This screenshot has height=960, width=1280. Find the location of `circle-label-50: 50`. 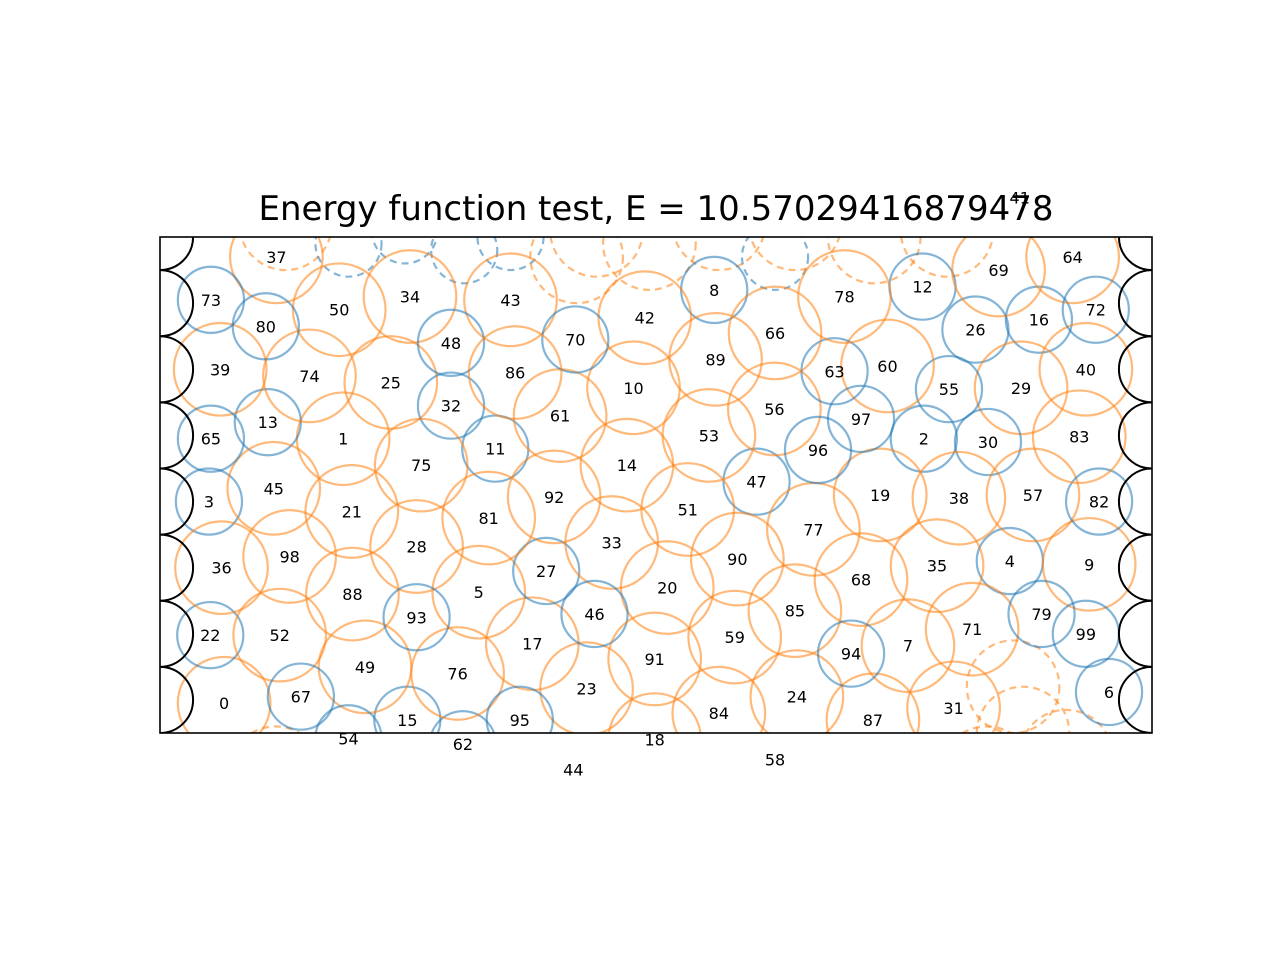

circle-label-50: 50 is located at coordinates (339, 310).